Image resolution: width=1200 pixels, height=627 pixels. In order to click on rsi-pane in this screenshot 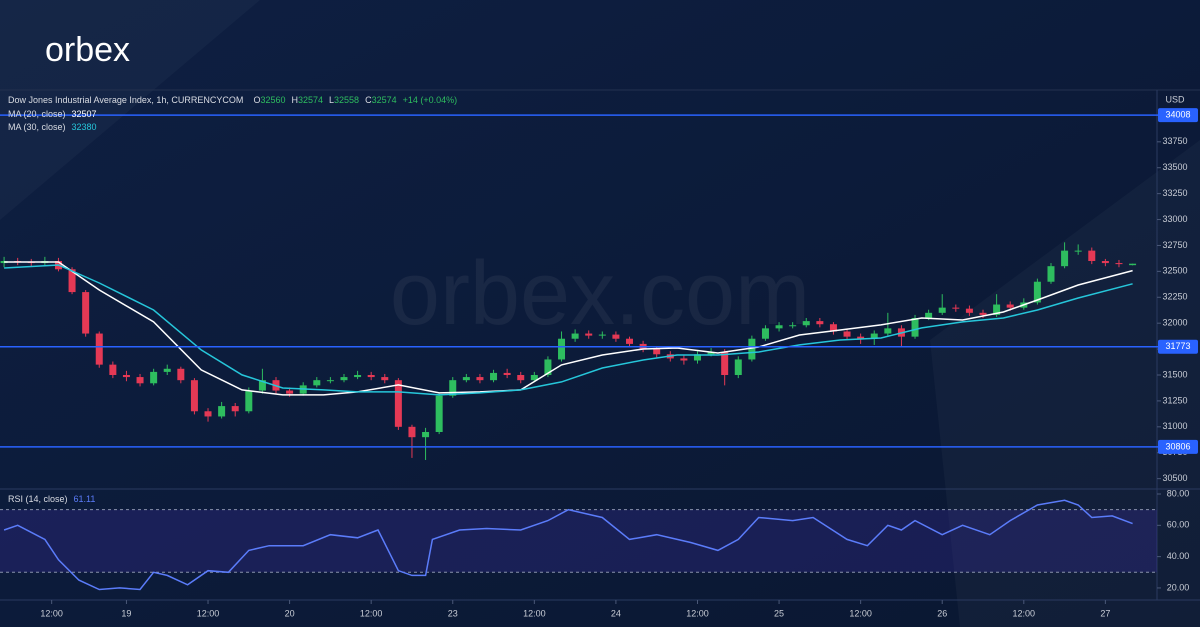, I will do `click(578, 545)`.